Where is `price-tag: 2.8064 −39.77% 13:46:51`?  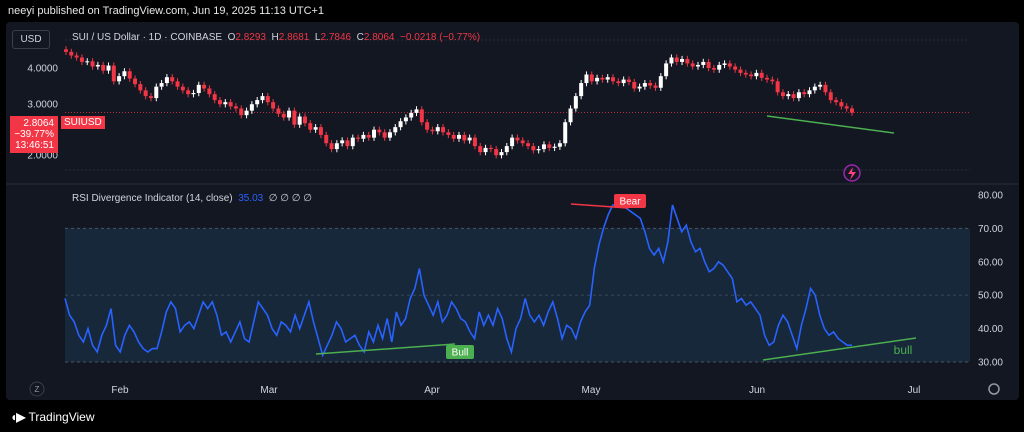 price-tag: 2.8064 −39.77% 13:46:51 is located at coordinates (34, 134).